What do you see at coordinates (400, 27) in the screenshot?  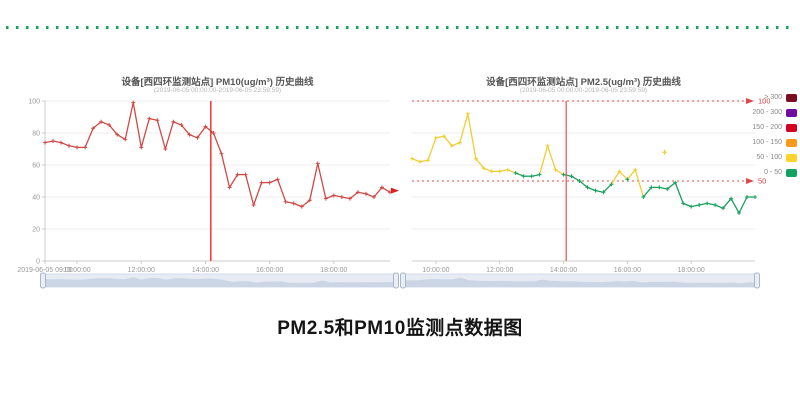 I see `dotted-divider` at bounding box center [400, 27].